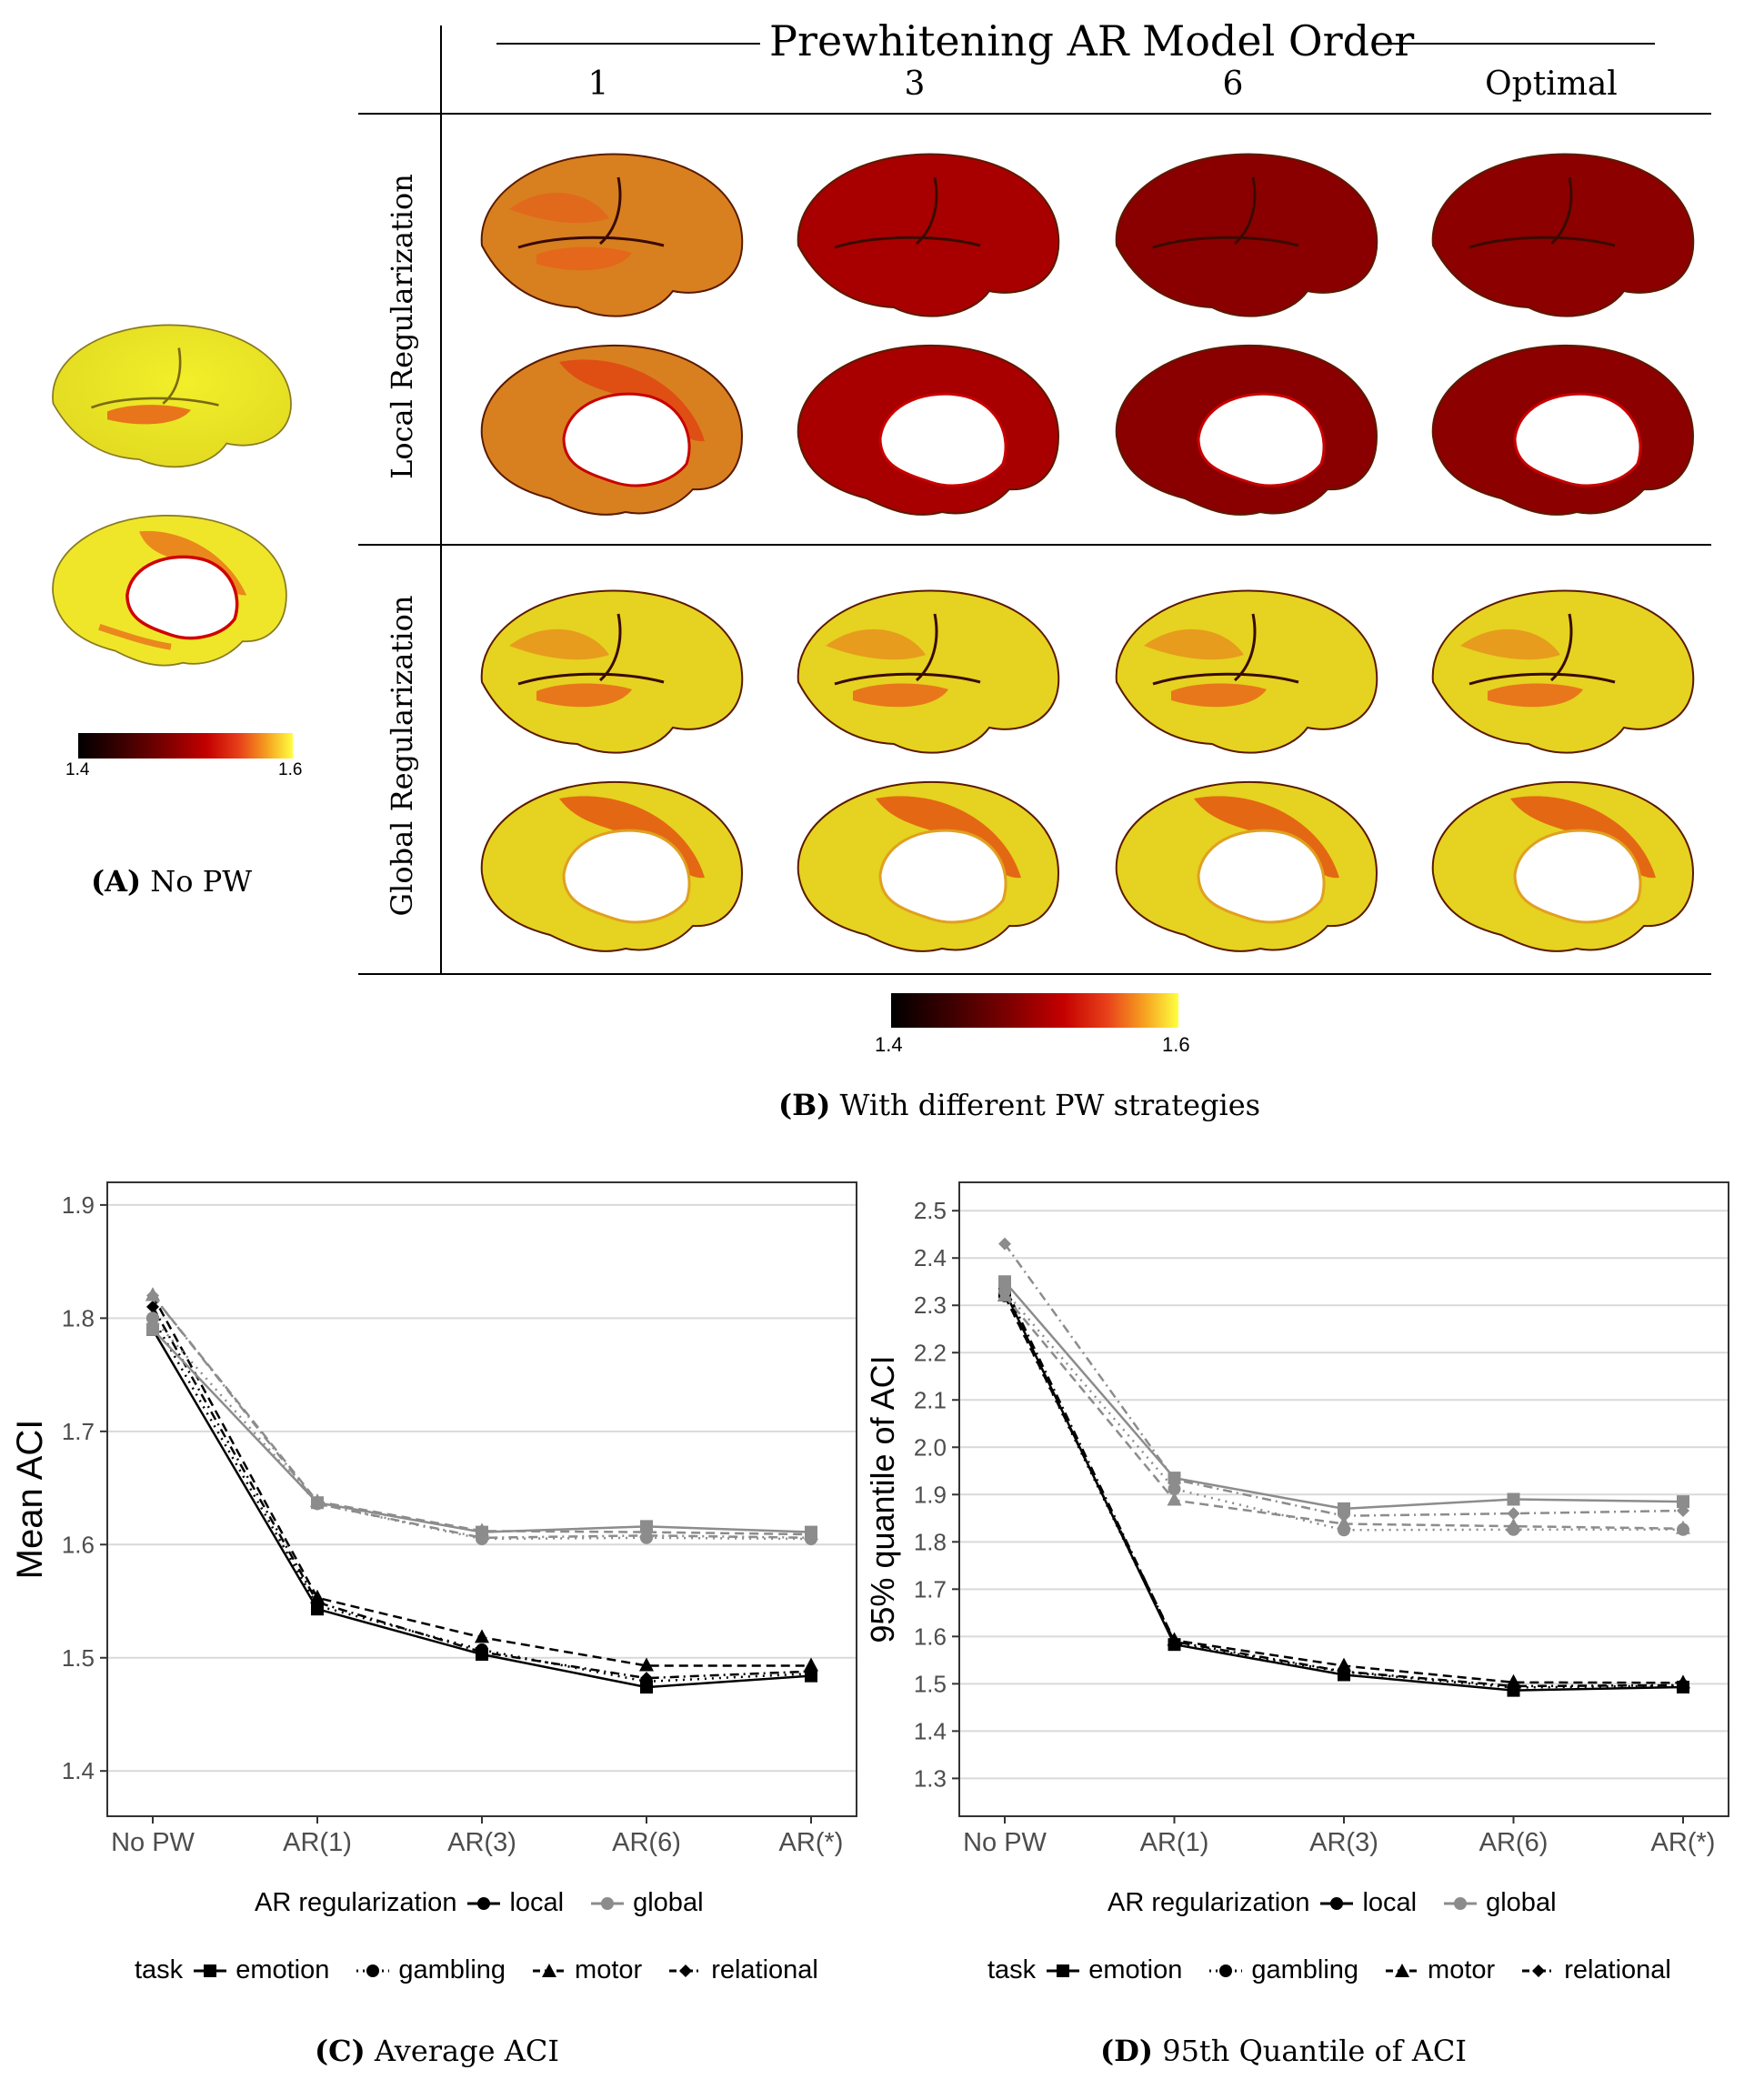 Image resolution: width=1744 pixels, height=2100 pixels. I want to click on legend-c-regularization: AR regularization local global, so click(488, 1903).